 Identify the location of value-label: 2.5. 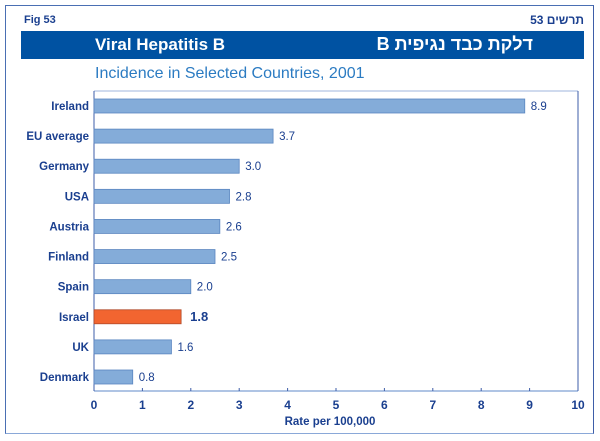
(229, 258).